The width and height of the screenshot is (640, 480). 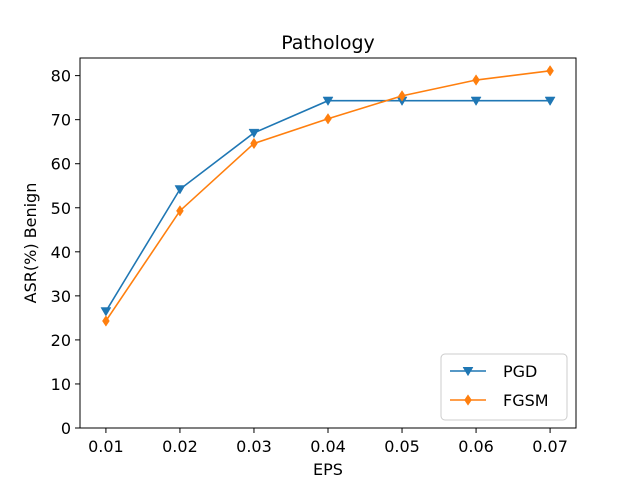 What do you see at coordinates (520, 371) in the screenshot?
I see `legend-label-pgd: PGD` at bounding box center [520, 371].